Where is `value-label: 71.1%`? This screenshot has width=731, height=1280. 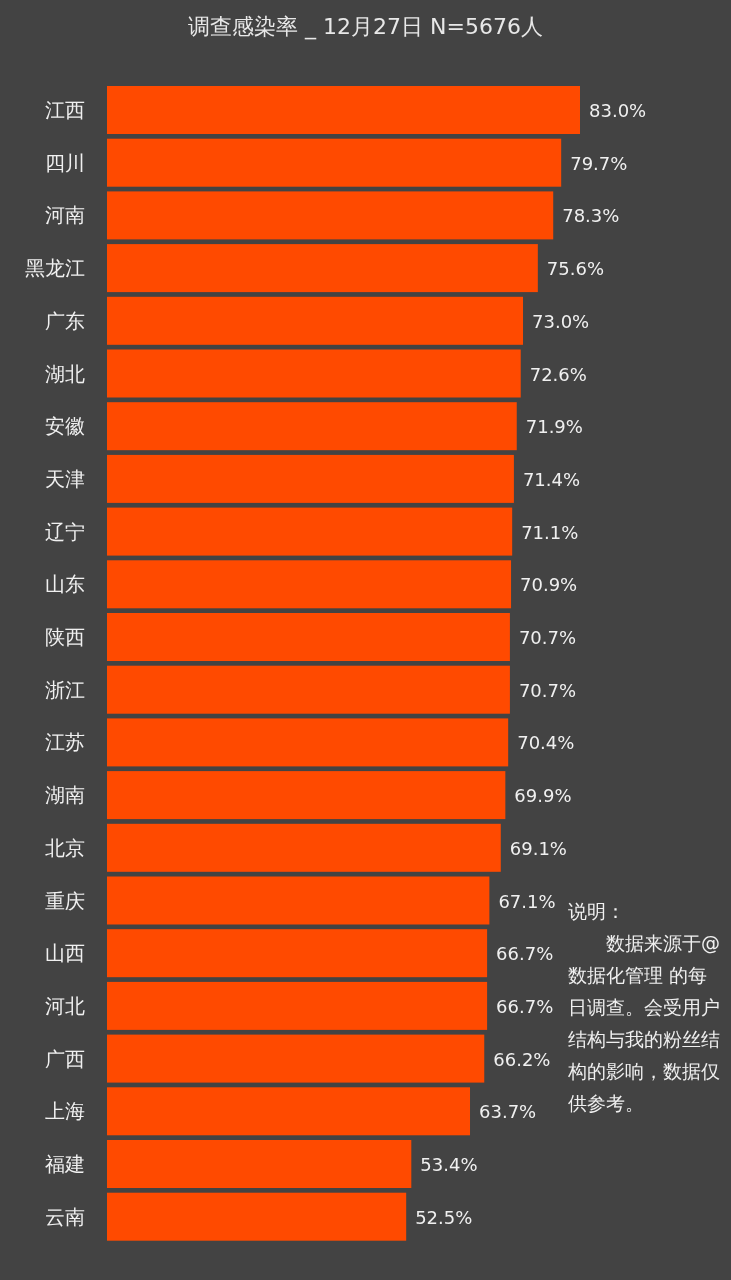 value-label: 71.1% is located at coordinates (550, 532).